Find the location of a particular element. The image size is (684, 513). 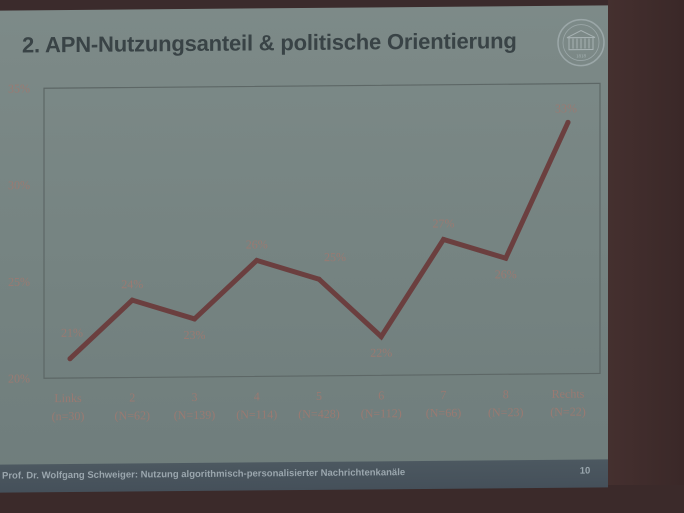

x-tick-count: (N=139) is located at coordinates (194, 415).